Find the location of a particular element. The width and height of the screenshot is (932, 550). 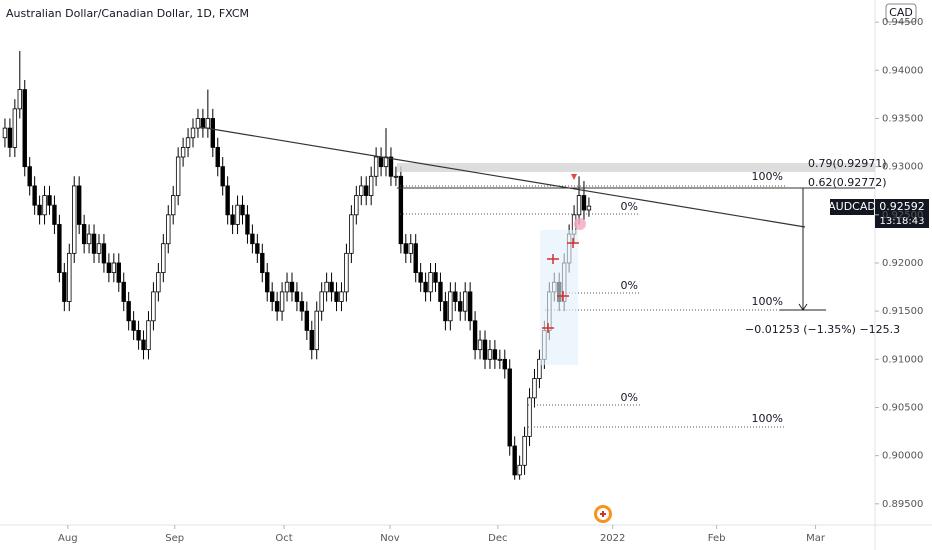

symbol-tag is located at coordinates (852, 207).